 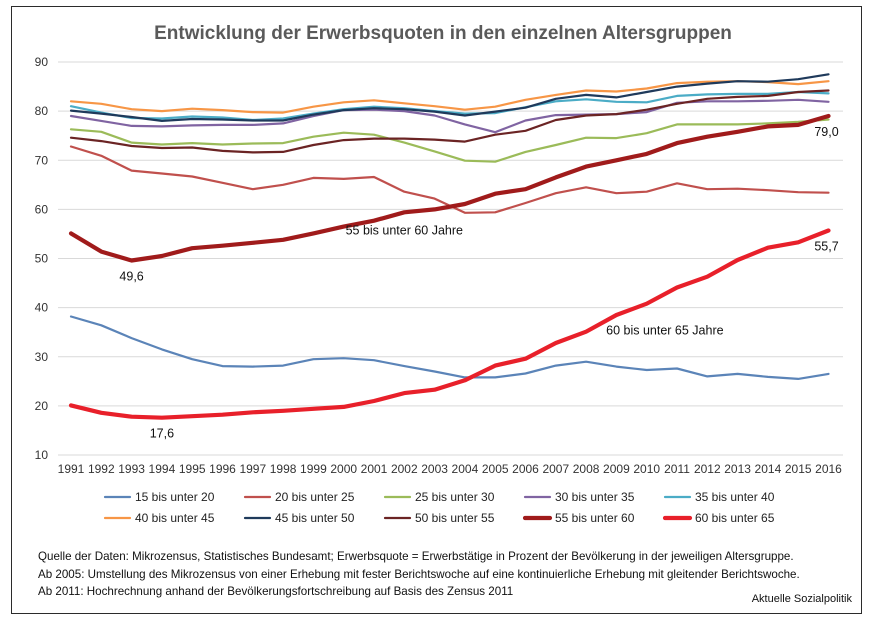 I want to click on x-tick-label: 2015, so click(x=798, y=469).